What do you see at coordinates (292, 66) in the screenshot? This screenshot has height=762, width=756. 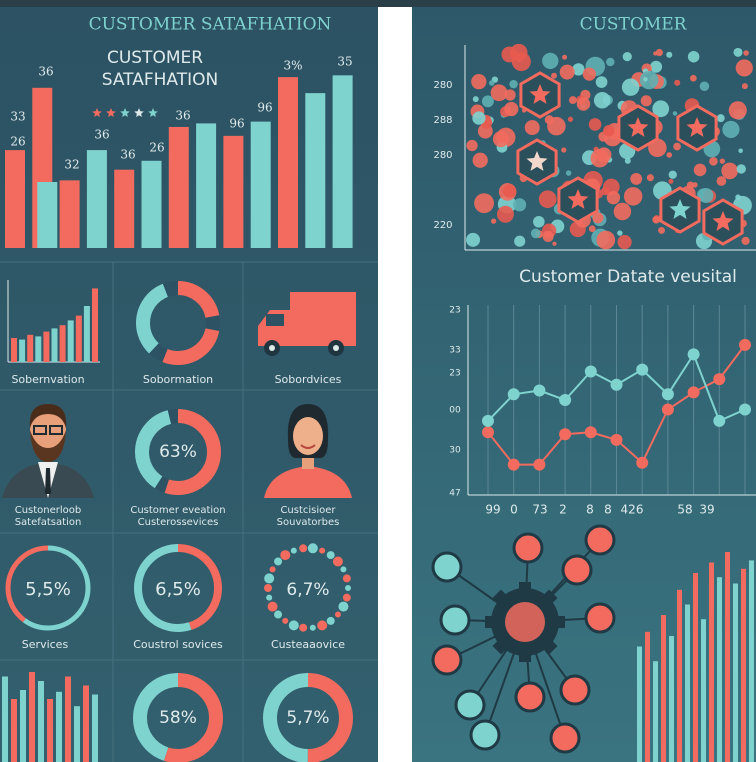 I see `bar-label: 3%` at bounding box center [292, 66].